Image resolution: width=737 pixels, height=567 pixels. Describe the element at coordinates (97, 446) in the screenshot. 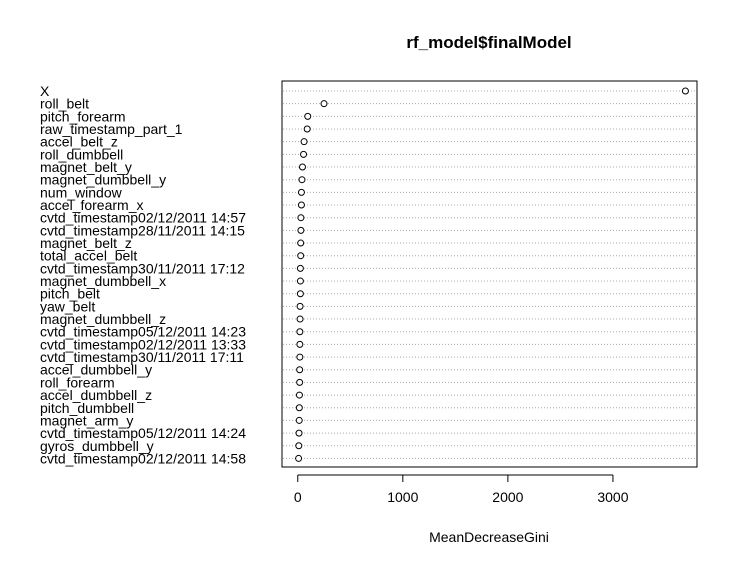

I see `category-label: gyros_dumbbell_y` at that location.